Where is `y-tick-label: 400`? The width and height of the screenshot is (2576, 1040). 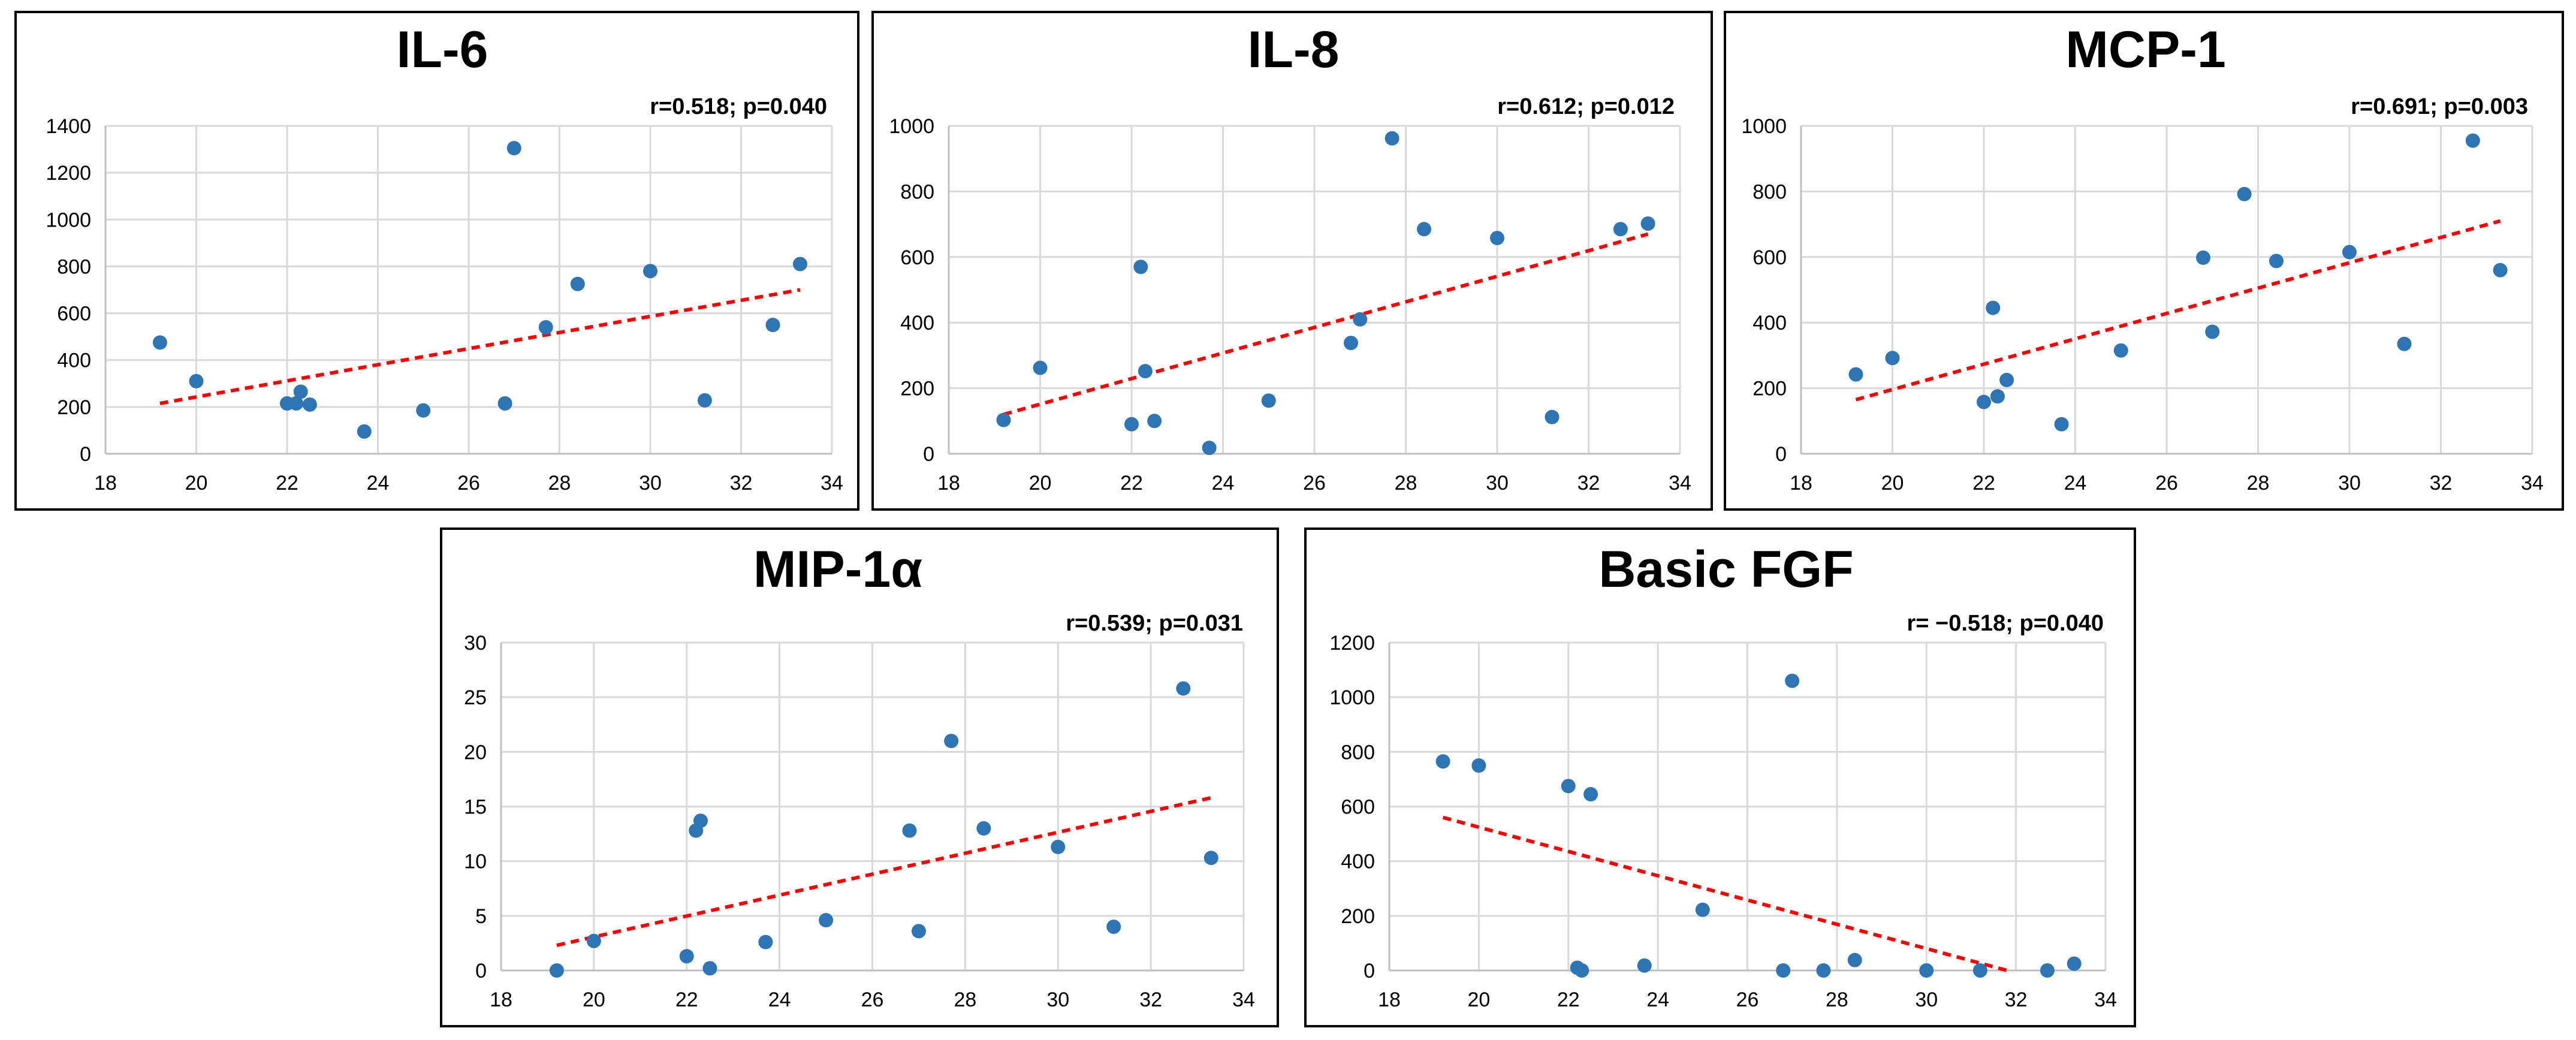 y-tick-label: 400 is located at coordinates (74, 360).